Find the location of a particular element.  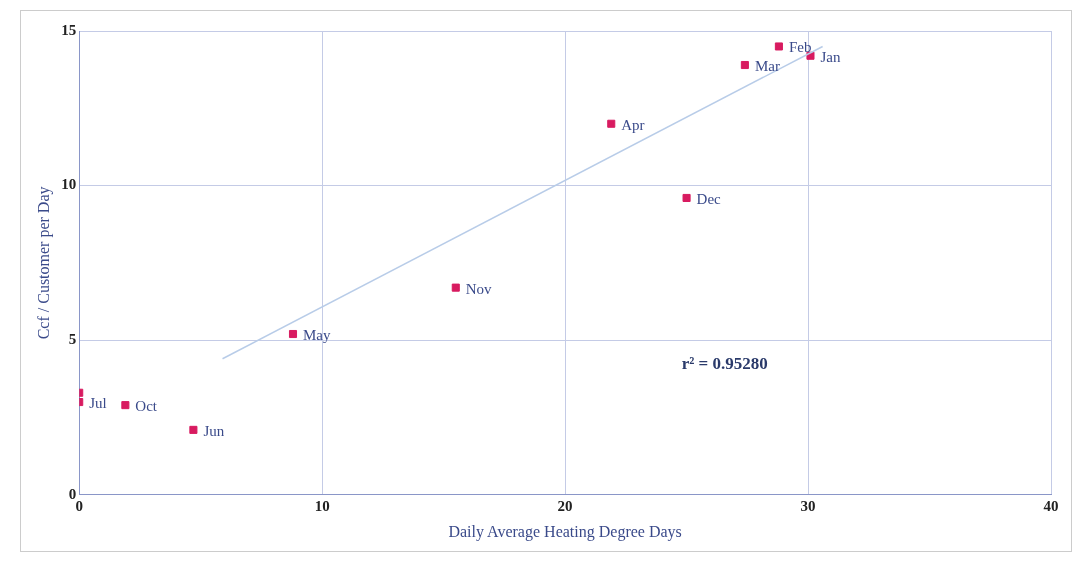

annotation: r² = 0.95280 is located at coordinates (724, 364).